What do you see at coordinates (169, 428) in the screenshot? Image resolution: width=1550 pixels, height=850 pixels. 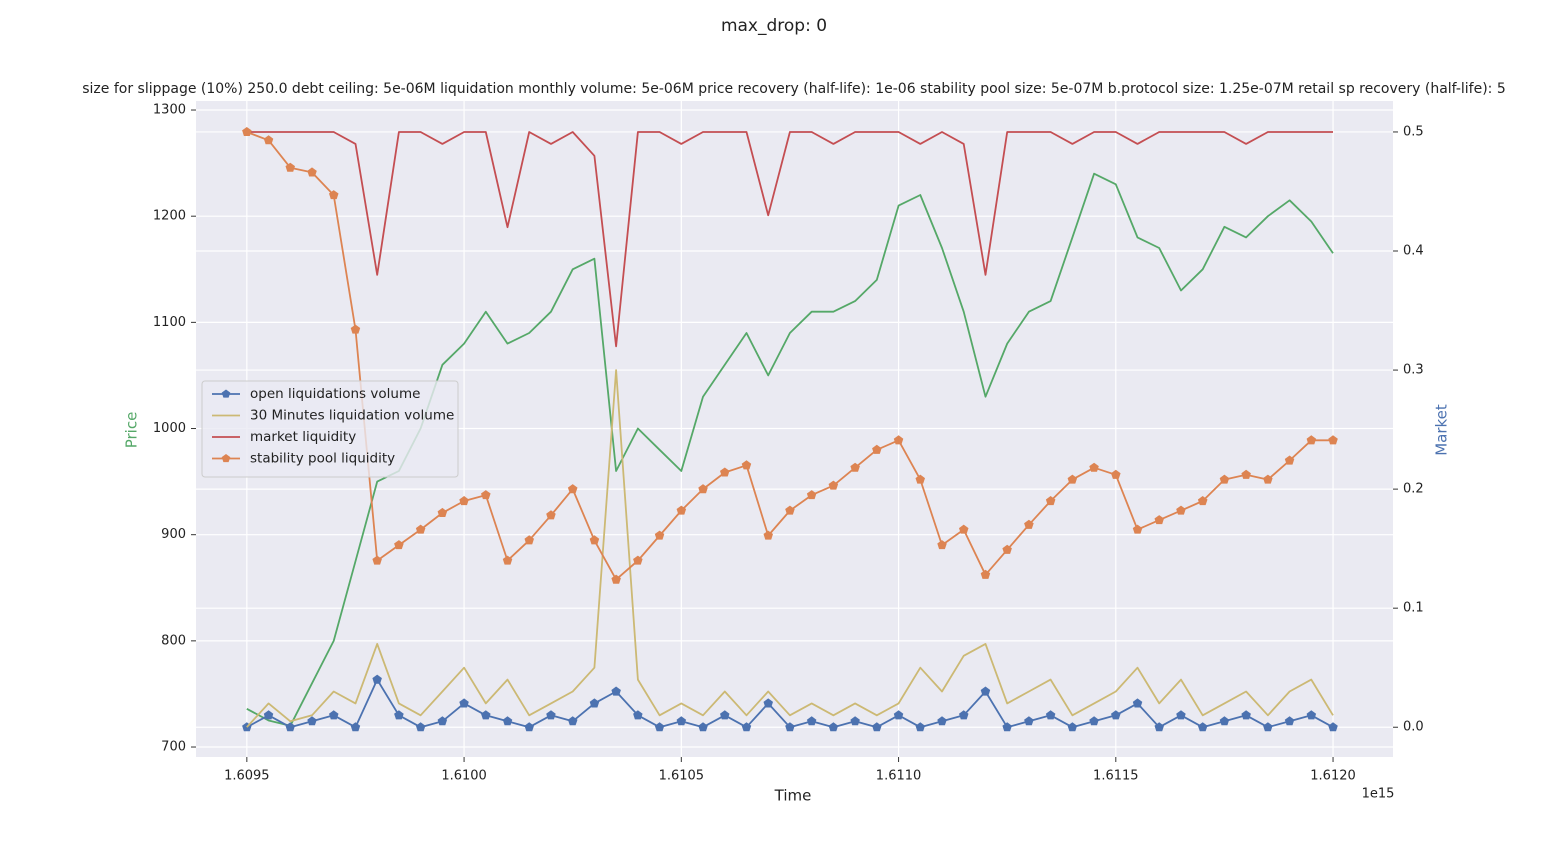 I see `y-tick-label: 1000` at bounding box center [169, 428].